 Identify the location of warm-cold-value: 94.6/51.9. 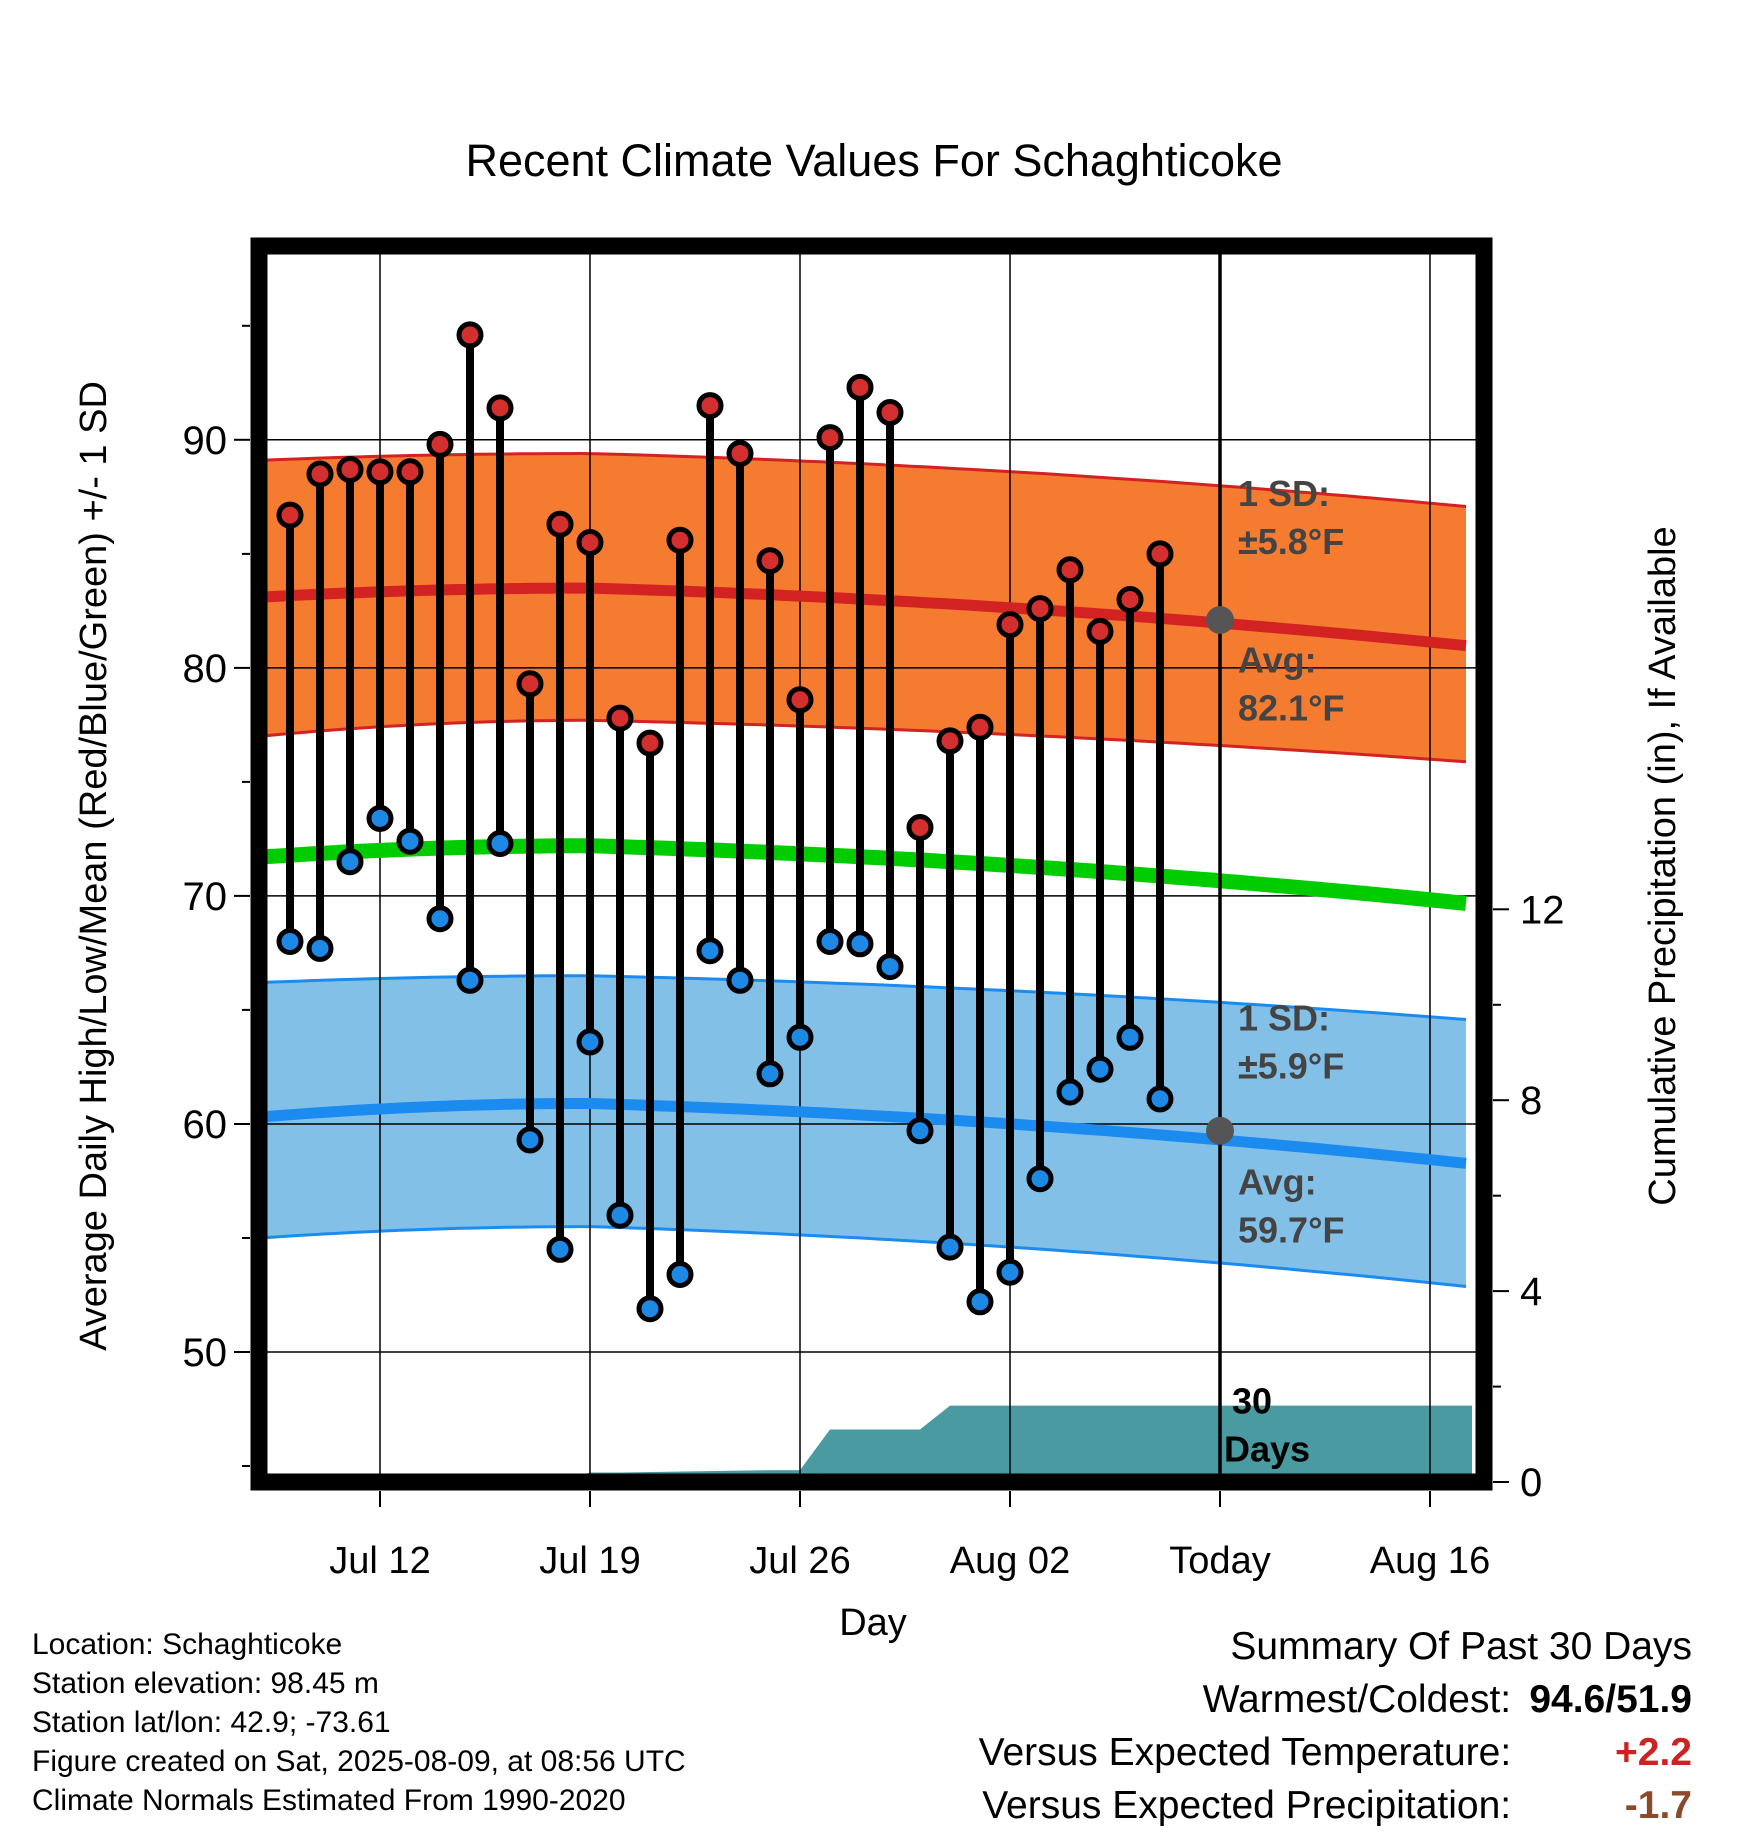
(1610, 1699).